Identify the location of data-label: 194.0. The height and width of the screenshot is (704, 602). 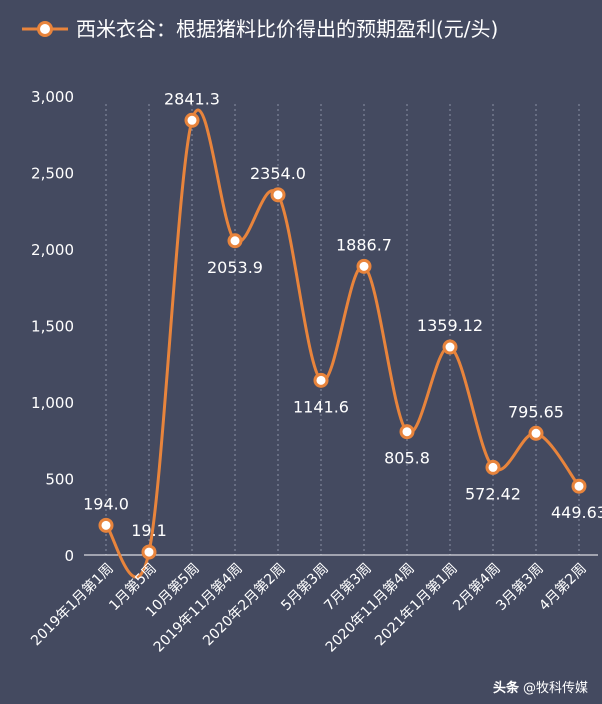
(106, 503).